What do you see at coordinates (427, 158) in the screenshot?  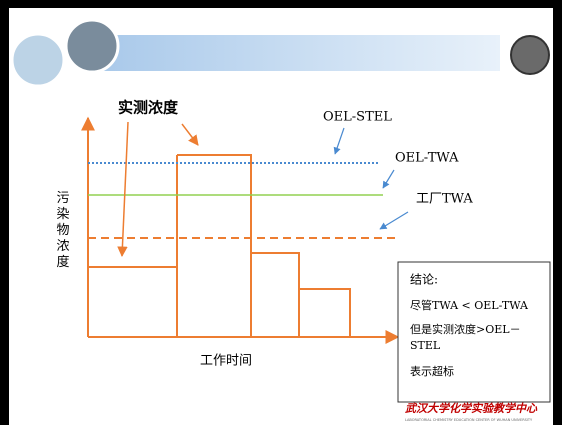 I see `label: OEL-TWA` at bounding box center [427, 158].